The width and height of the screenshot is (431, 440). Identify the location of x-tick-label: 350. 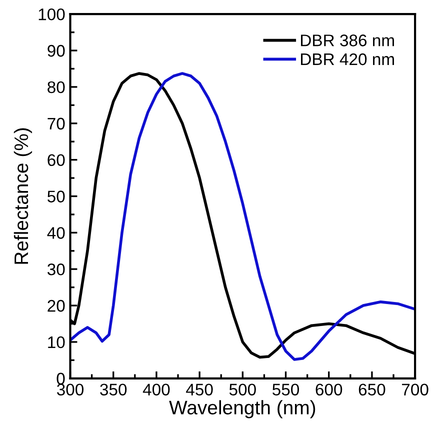
(113, 390).